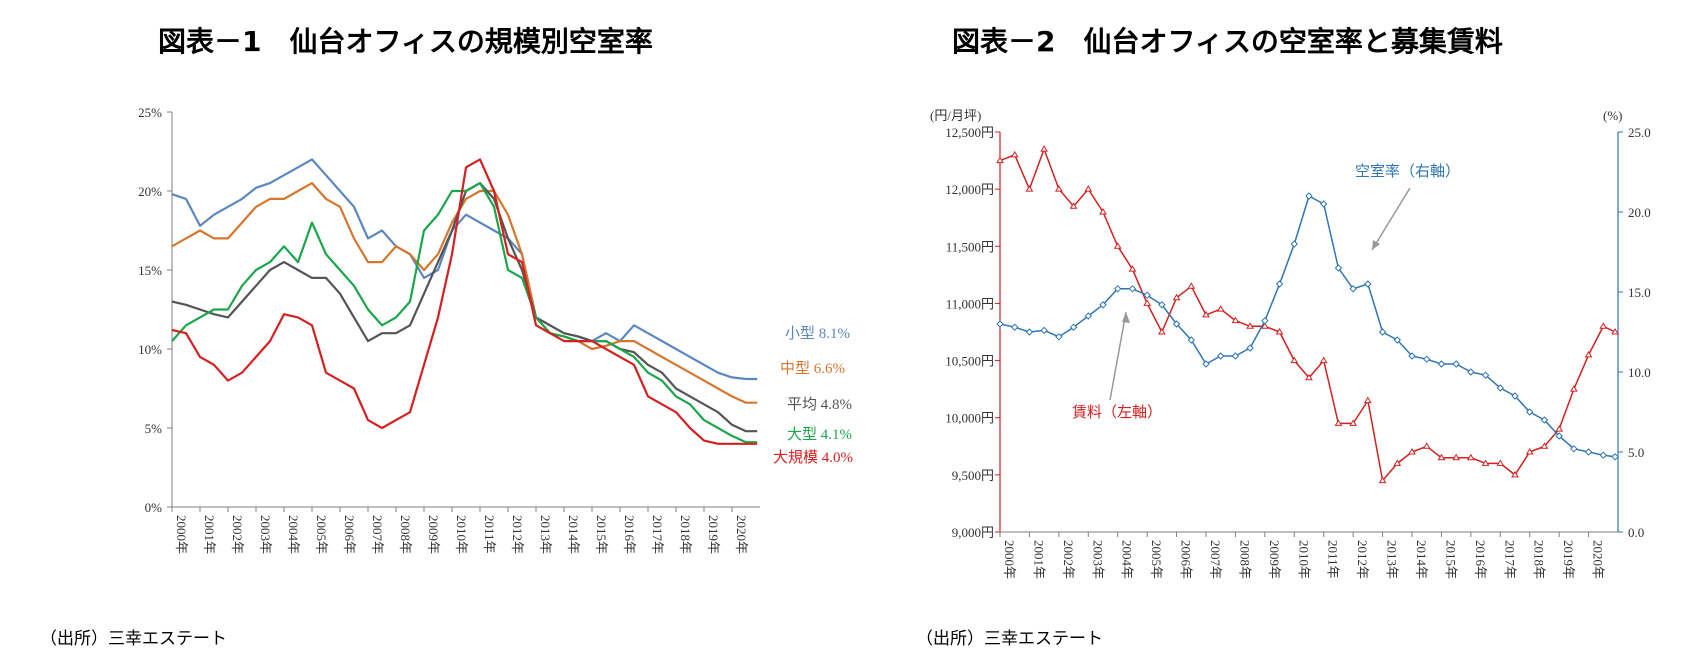 The width and height of the screenshot is (1693, 661). Describe the element at coordinates (1126, 317) in the screenshot. I see `rent-arrowhead` at that location.